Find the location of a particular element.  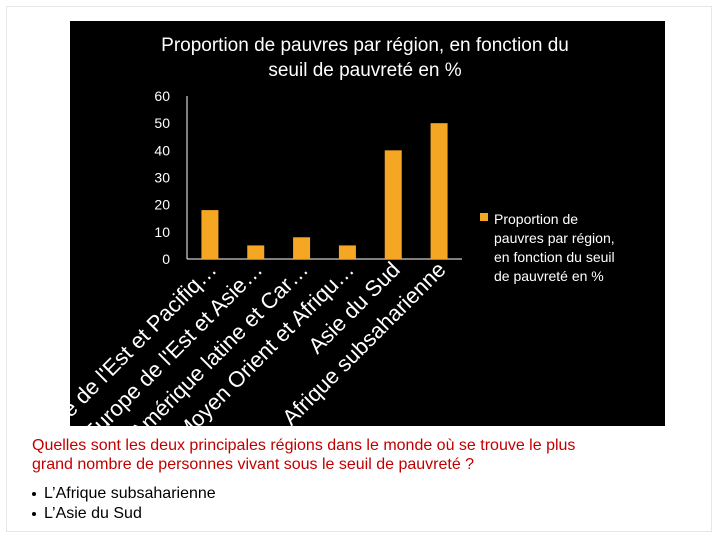

y-tick-label: 40 is located at coordinates (162, 150).